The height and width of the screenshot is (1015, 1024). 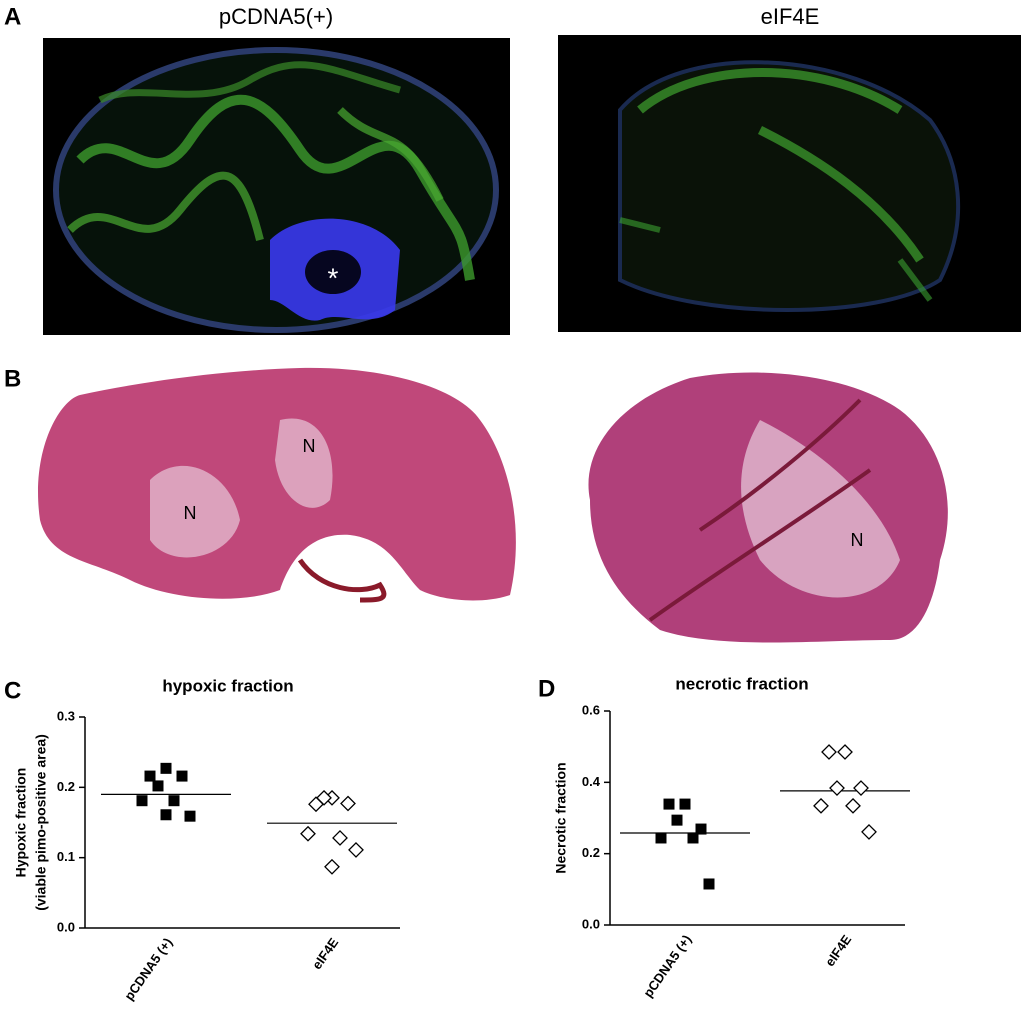 I want to click on y-tick-label: 0.6, so click(x=591, y=709).